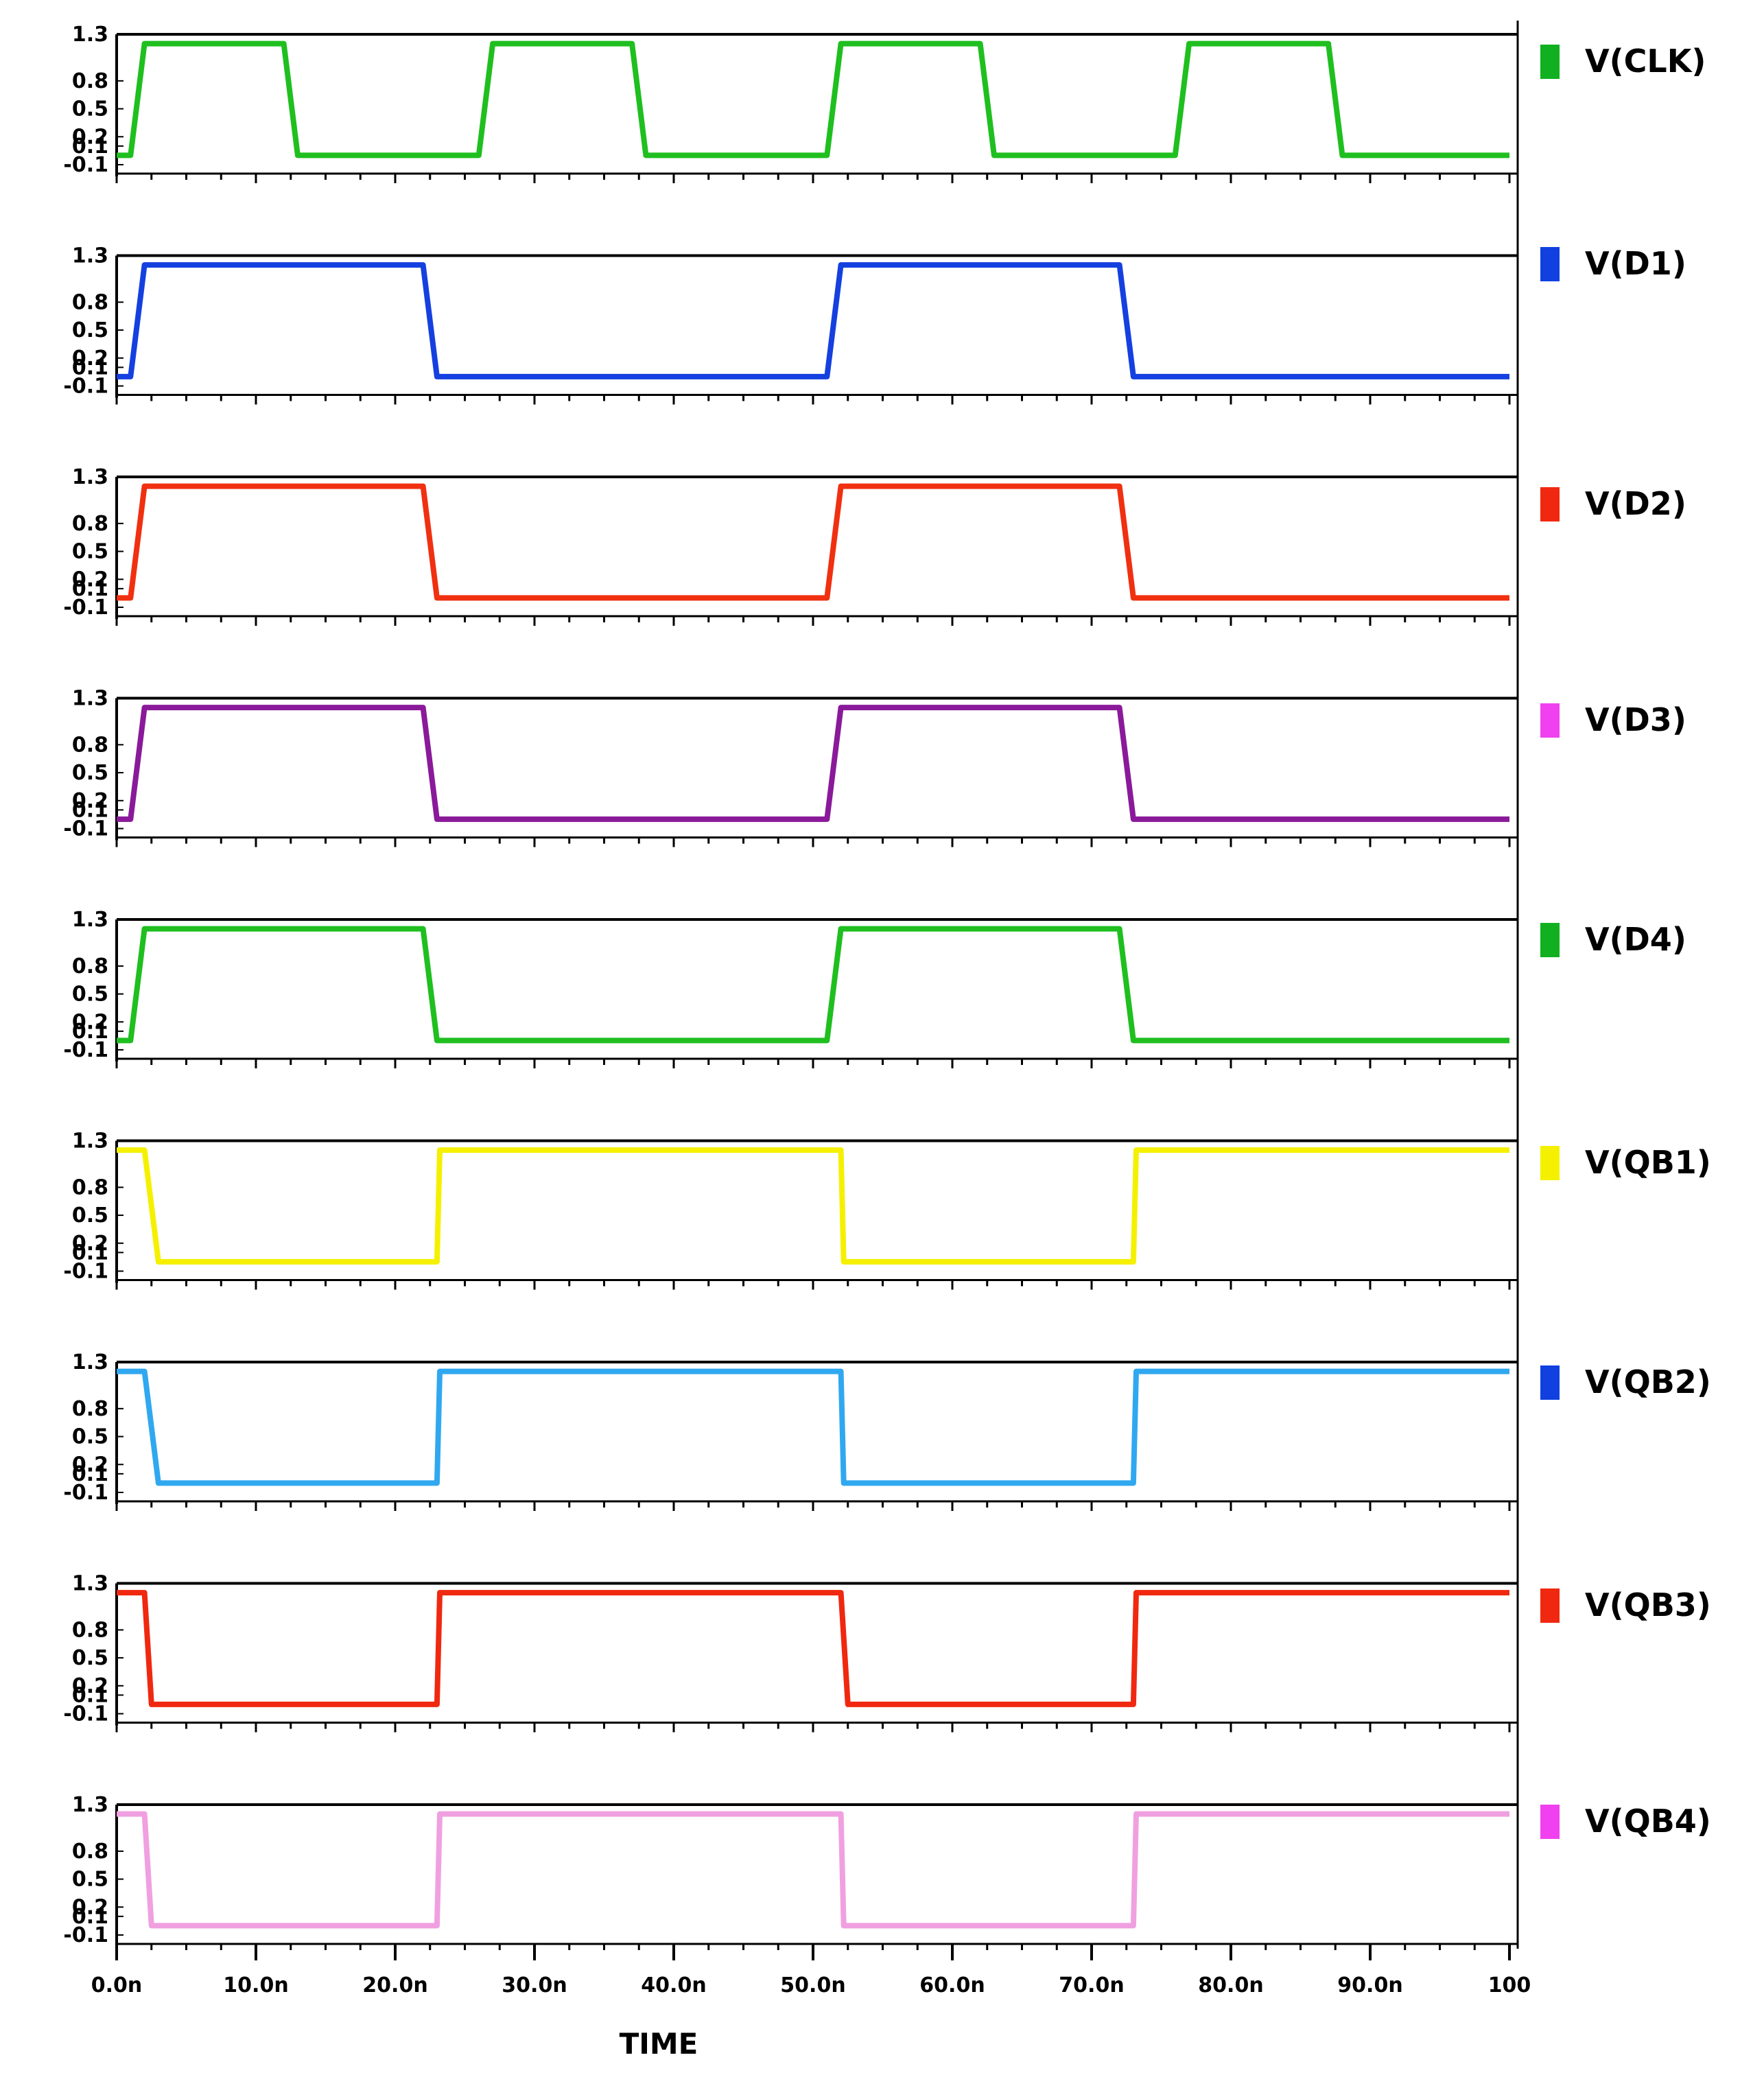  I want to click on panel-vd2: 1.3 0.8 0.5 0.20.1-0.1, so click(790, 545).